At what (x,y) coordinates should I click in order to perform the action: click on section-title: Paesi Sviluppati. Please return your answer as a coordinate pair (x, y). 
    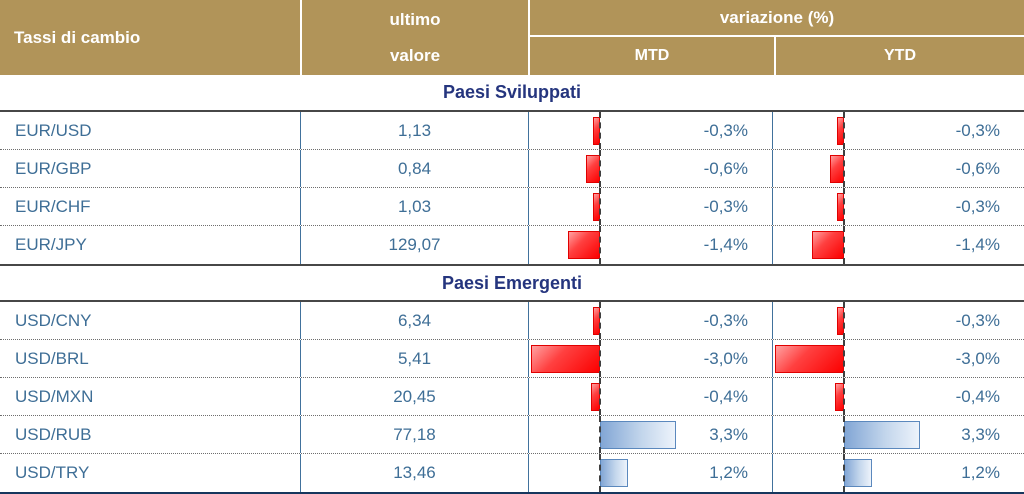
    Looking at the image, I should click on (512, 93).